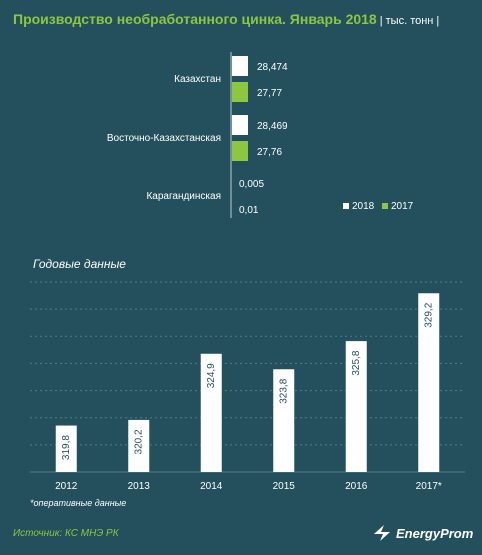 The height and width of the screenshot is (555, 482). Describe the element at coordinates (284, 486) in the screenshot. I see `year-label: 2015` at that location.